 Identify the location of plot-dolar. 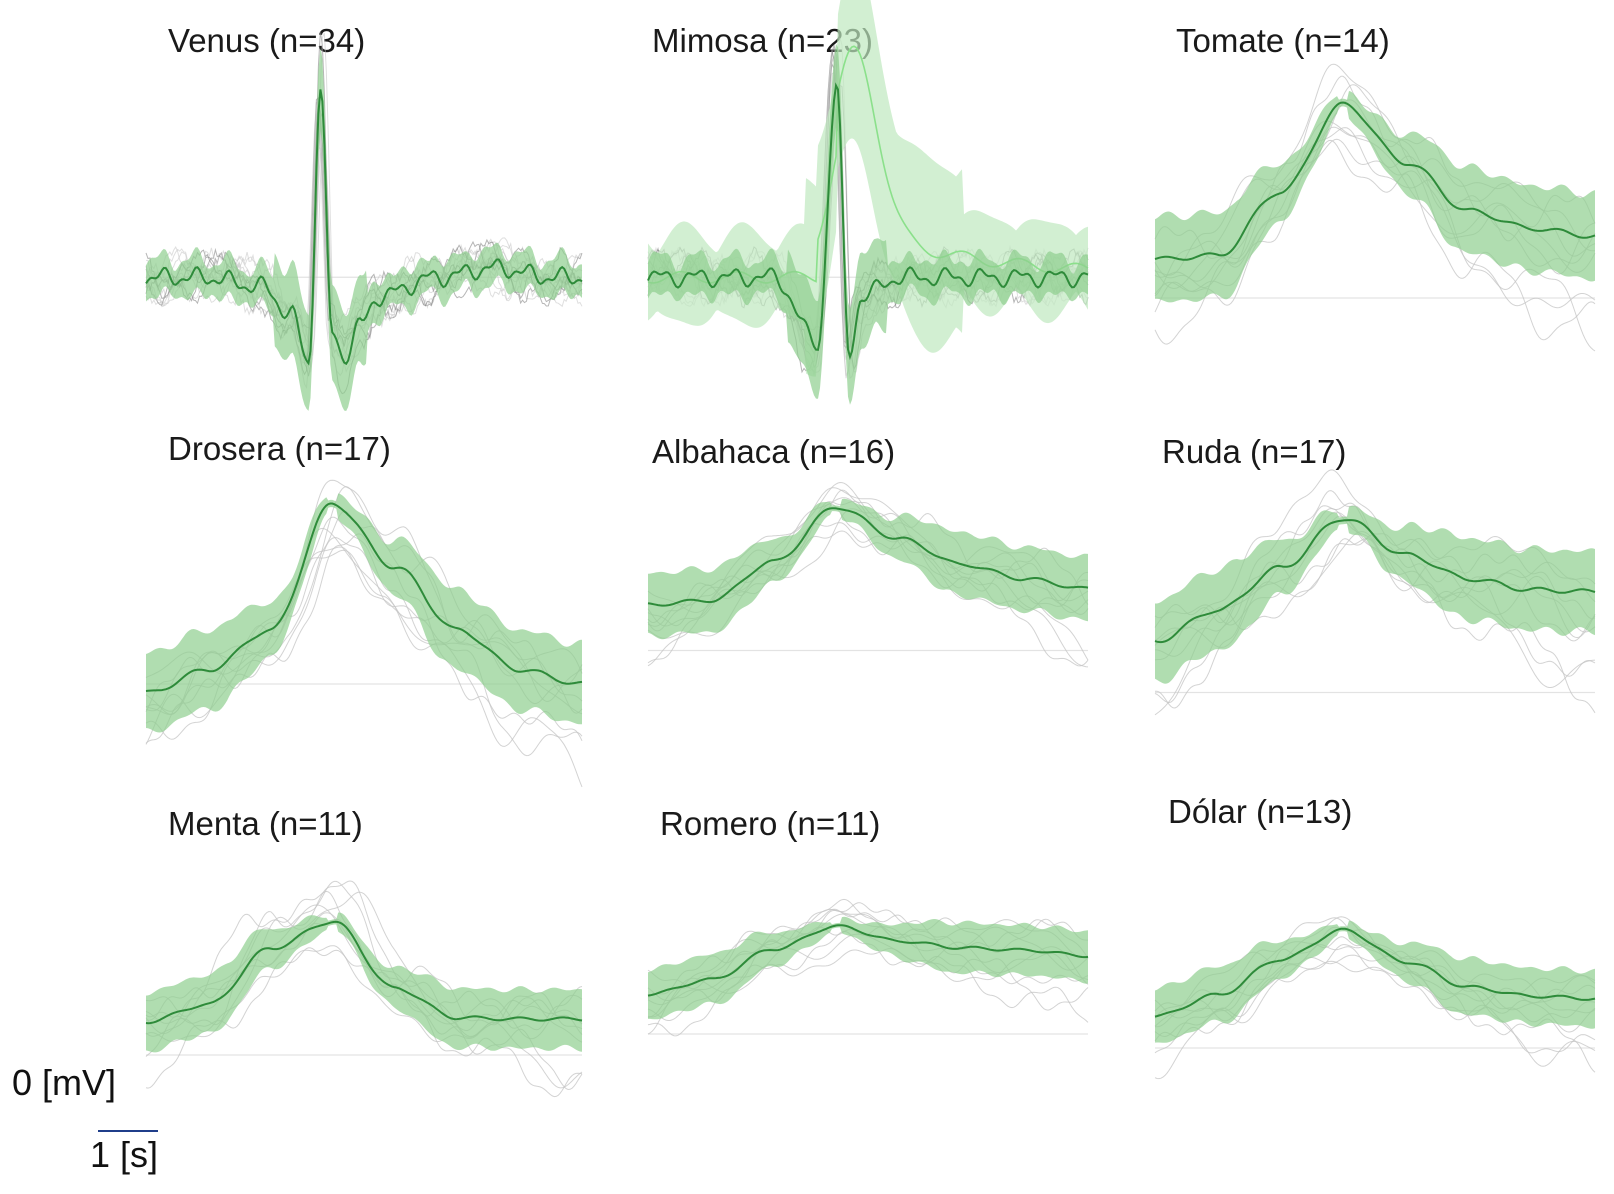
(1375, 998).